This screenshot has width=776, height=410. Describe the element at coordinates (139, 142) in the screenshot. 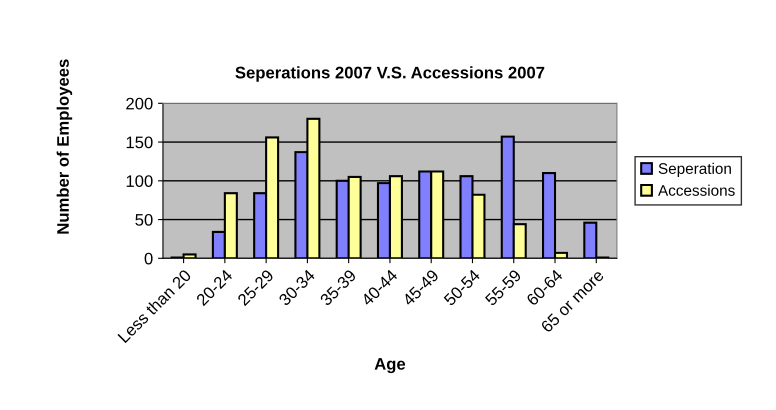

I see `y-tick-label: 150` at that location.